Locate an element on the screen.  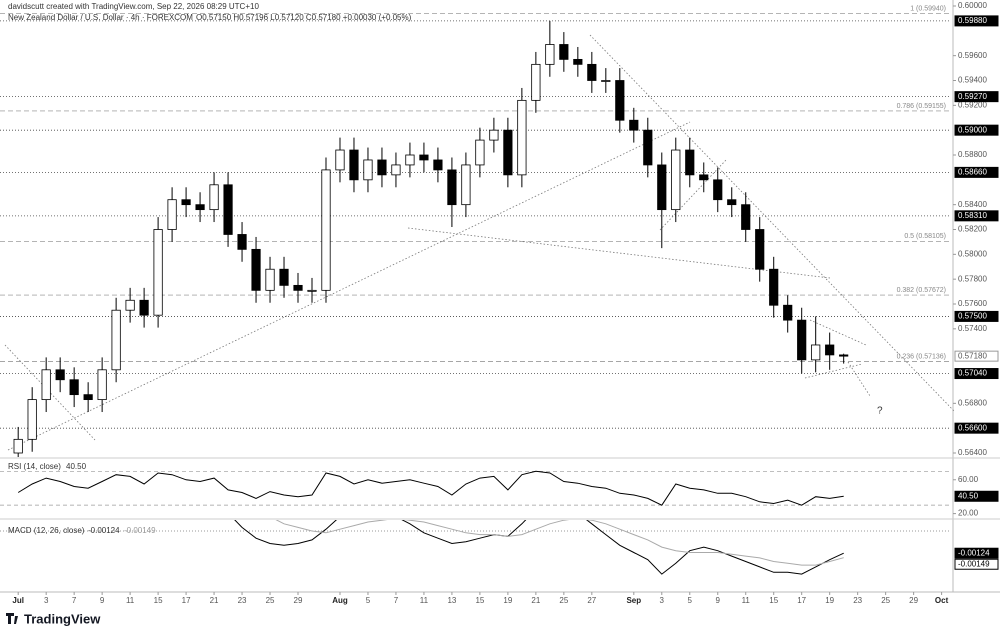
y-tick-label: 0.56800 is located at coordinates (972, 402).